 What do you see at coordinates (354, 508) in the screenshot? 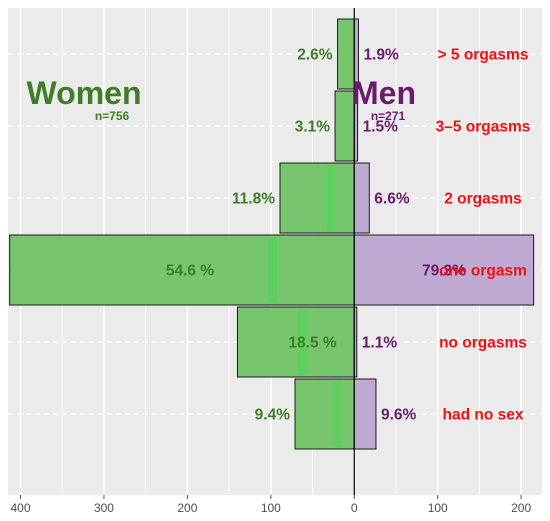
I see `x-tick-label: 0` at bounding box center [354, 508].